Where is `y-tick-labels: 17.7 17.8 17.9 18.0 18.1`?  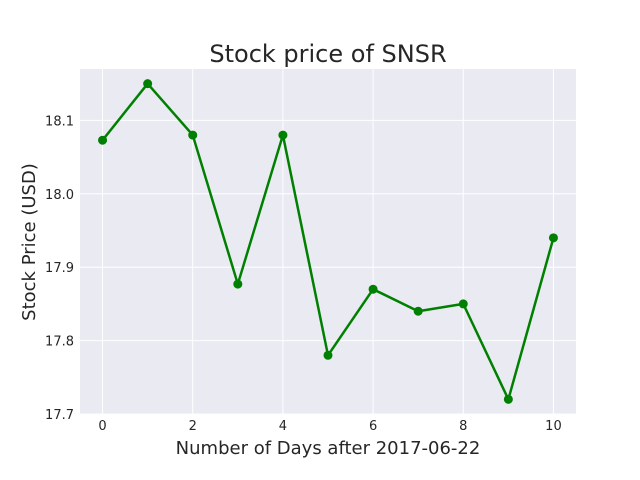 y-tick-labels: 17.7 17.8 17.9 18.0 18.1 is located at coordinates (59, 268).